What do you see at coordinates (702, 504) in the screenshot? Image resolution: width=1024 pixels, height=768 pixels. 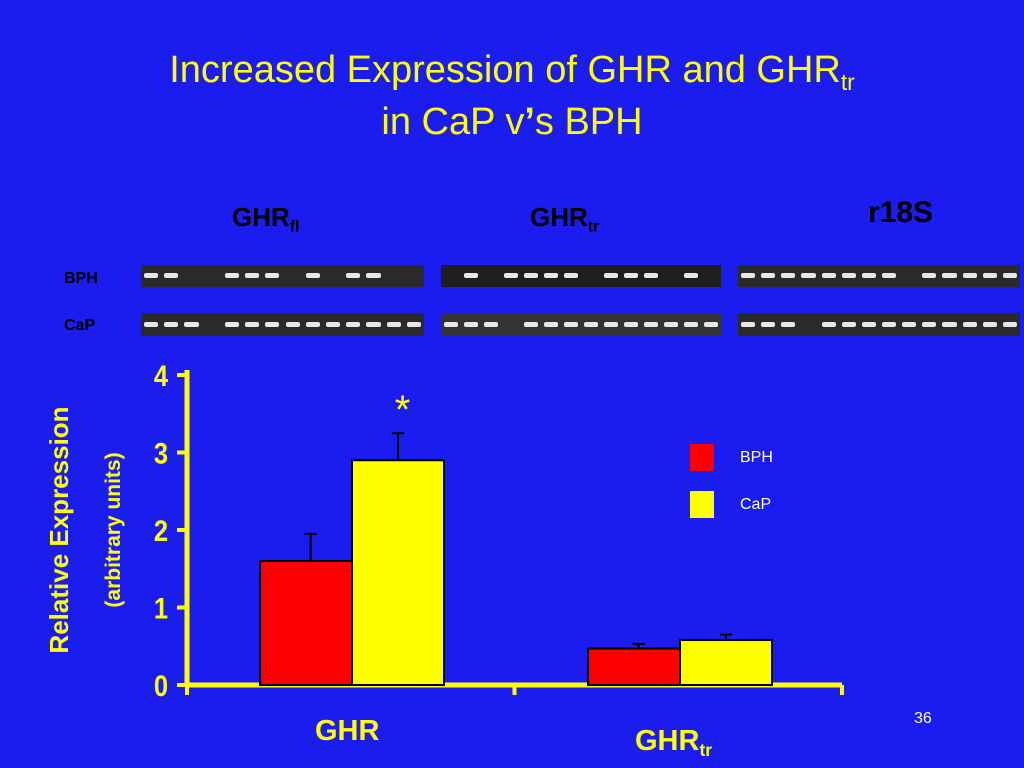 I see `legend-swatch-cap` at bounding box center [702, 504].